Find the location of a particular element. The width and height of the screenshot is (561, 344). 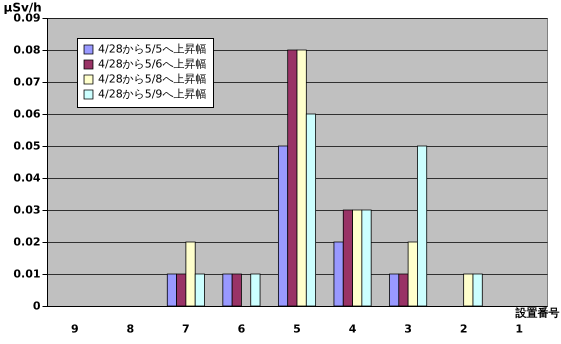

x-tick-label: 8 is located at coordinates (130, 329).